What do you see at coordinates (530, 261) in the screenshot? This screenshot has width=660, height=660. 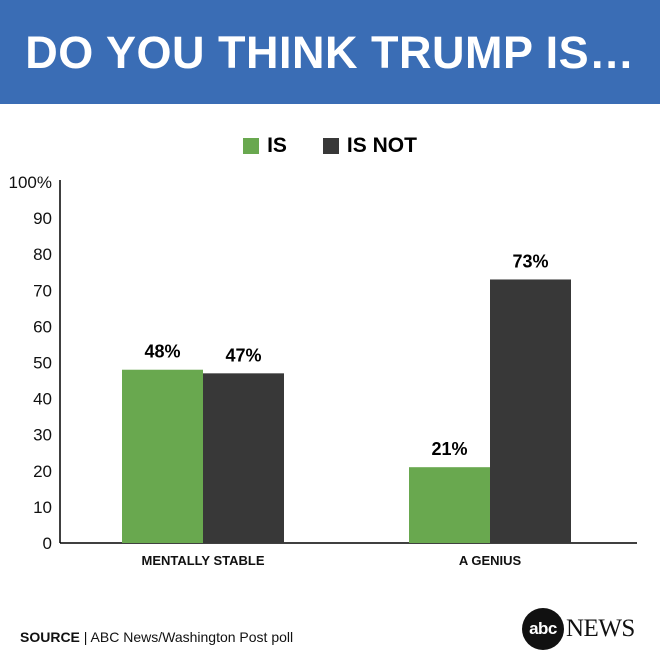 I see `data-label: 73%` at bounding box center [530, 261].